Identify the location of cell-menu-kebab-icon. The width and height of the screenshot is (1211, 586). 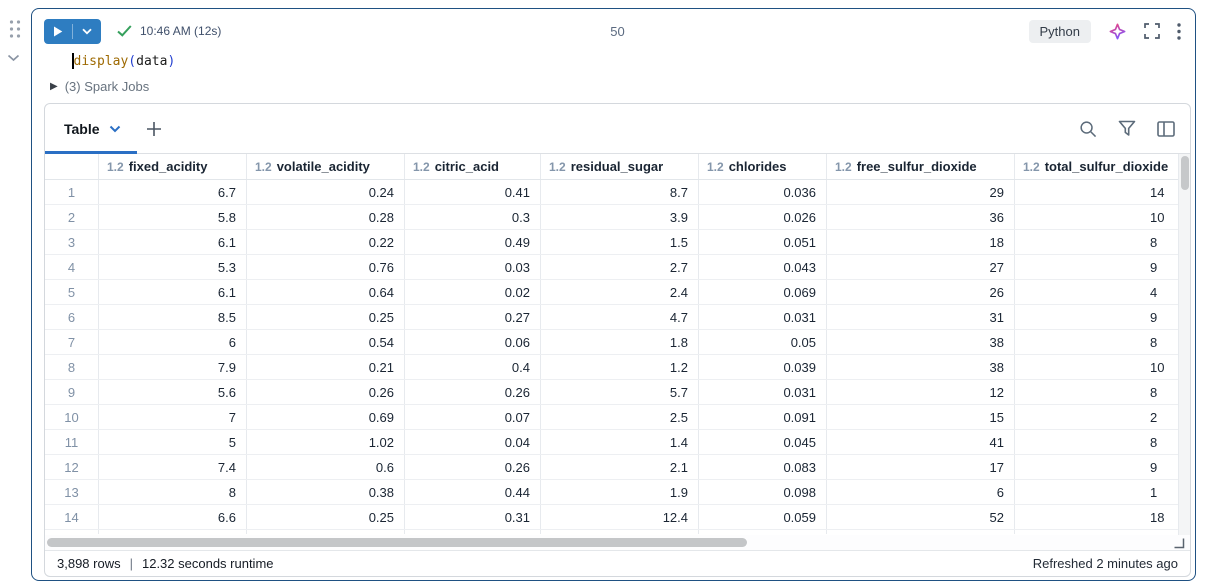
(1179, 31).